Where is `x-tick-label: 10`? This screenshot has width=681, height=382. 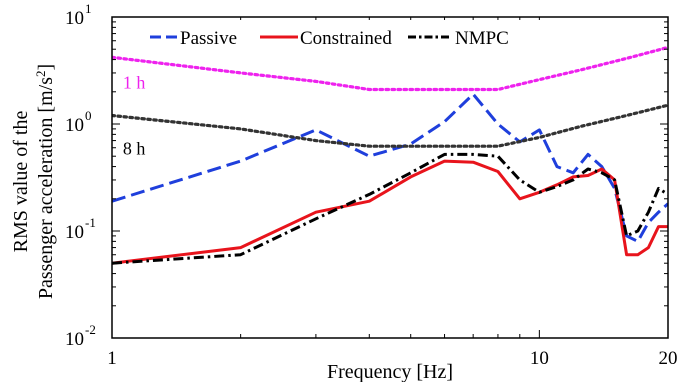
x-tick-label: 10 is located at coordinates (539, 358).